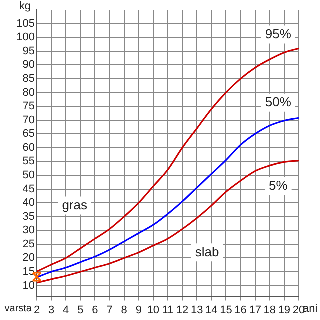  I want to click on annotation: gras, so click(75, 204).